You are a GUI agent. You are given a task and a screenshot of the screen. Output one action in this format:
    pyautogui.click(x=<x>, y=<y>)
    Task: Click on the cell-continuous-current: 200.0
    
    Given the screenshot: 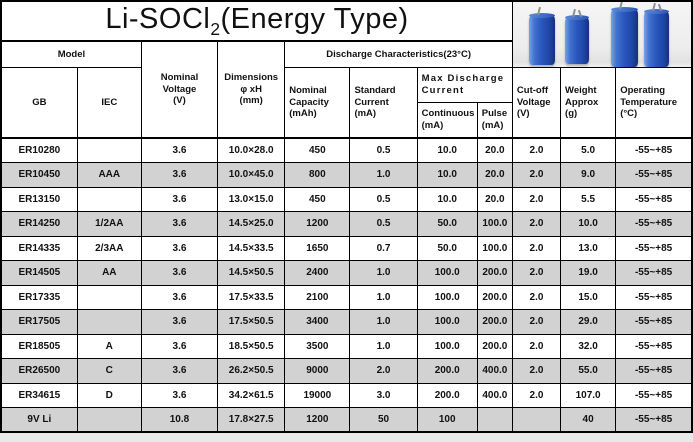 What is the action you would take?
    pyautogui.click(x=447, y=371)
    